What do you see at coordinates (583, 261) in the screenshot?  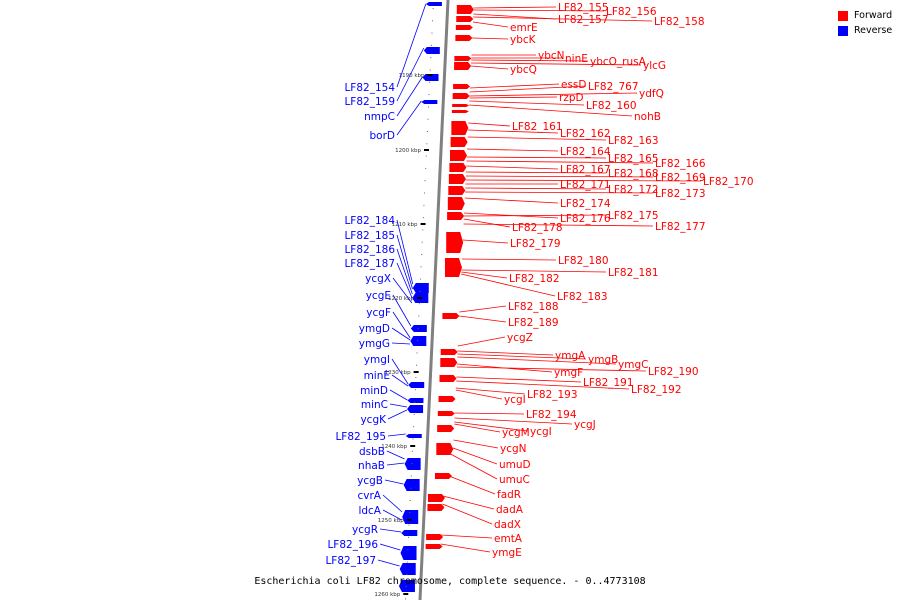 I see `forward-gene-label-lf82-180: LF82_180` at bounding box center [583, 261].